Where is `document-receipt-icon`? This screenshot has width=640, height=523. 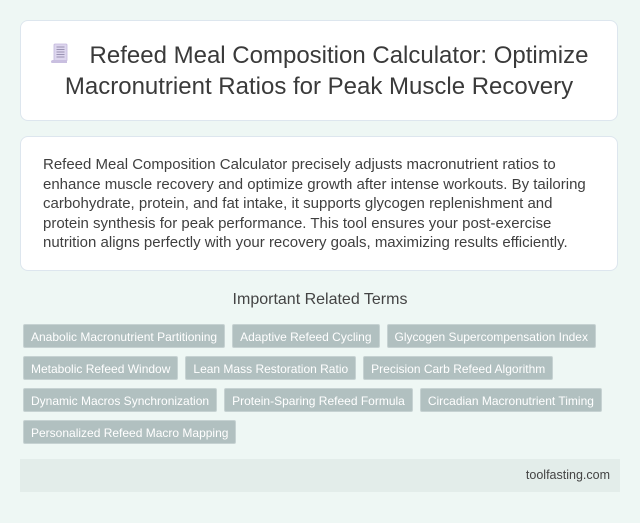 document-receipt-icon is located at coordinates (60, 53).